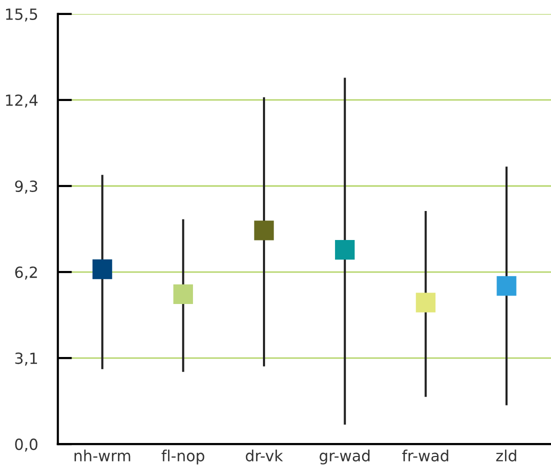 This screenshot has width=551, height=465. What do you see at coordinates (425, 456) in the screenshot?
I see `x-tick-label: fr-wad` at bounding box center [425, 456].